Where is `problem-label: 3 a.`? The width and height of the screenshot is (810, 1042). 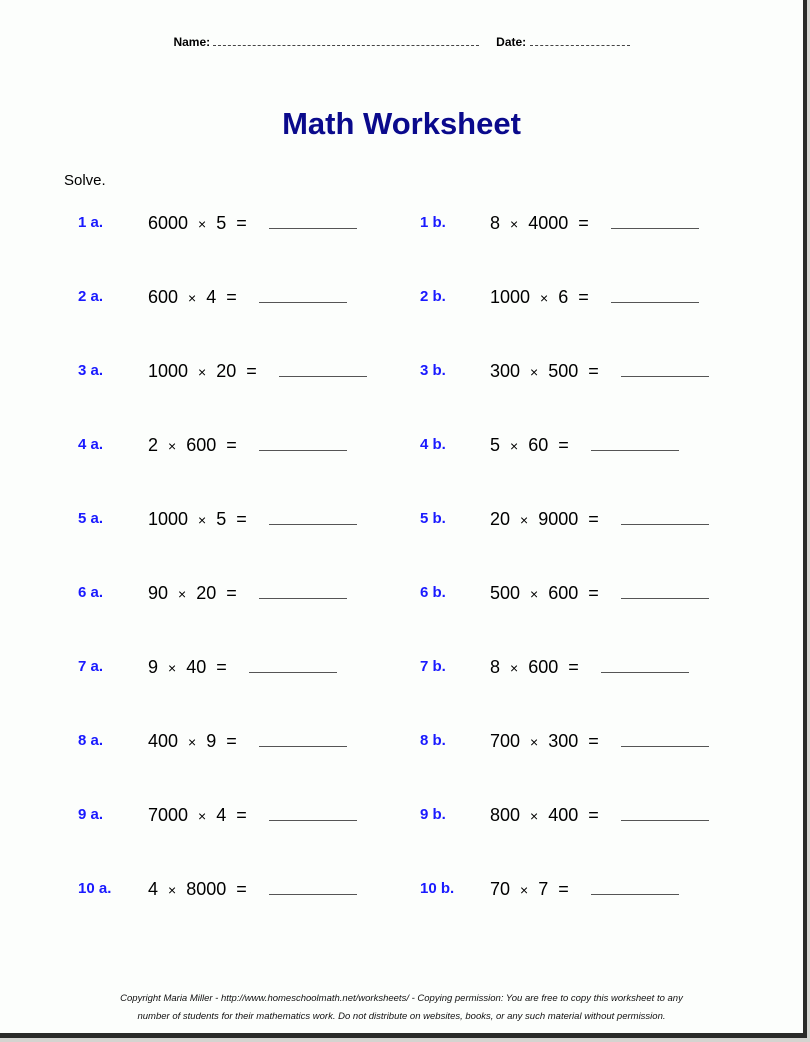 problem-label: 3 a. is located at coordinates (91, 370).